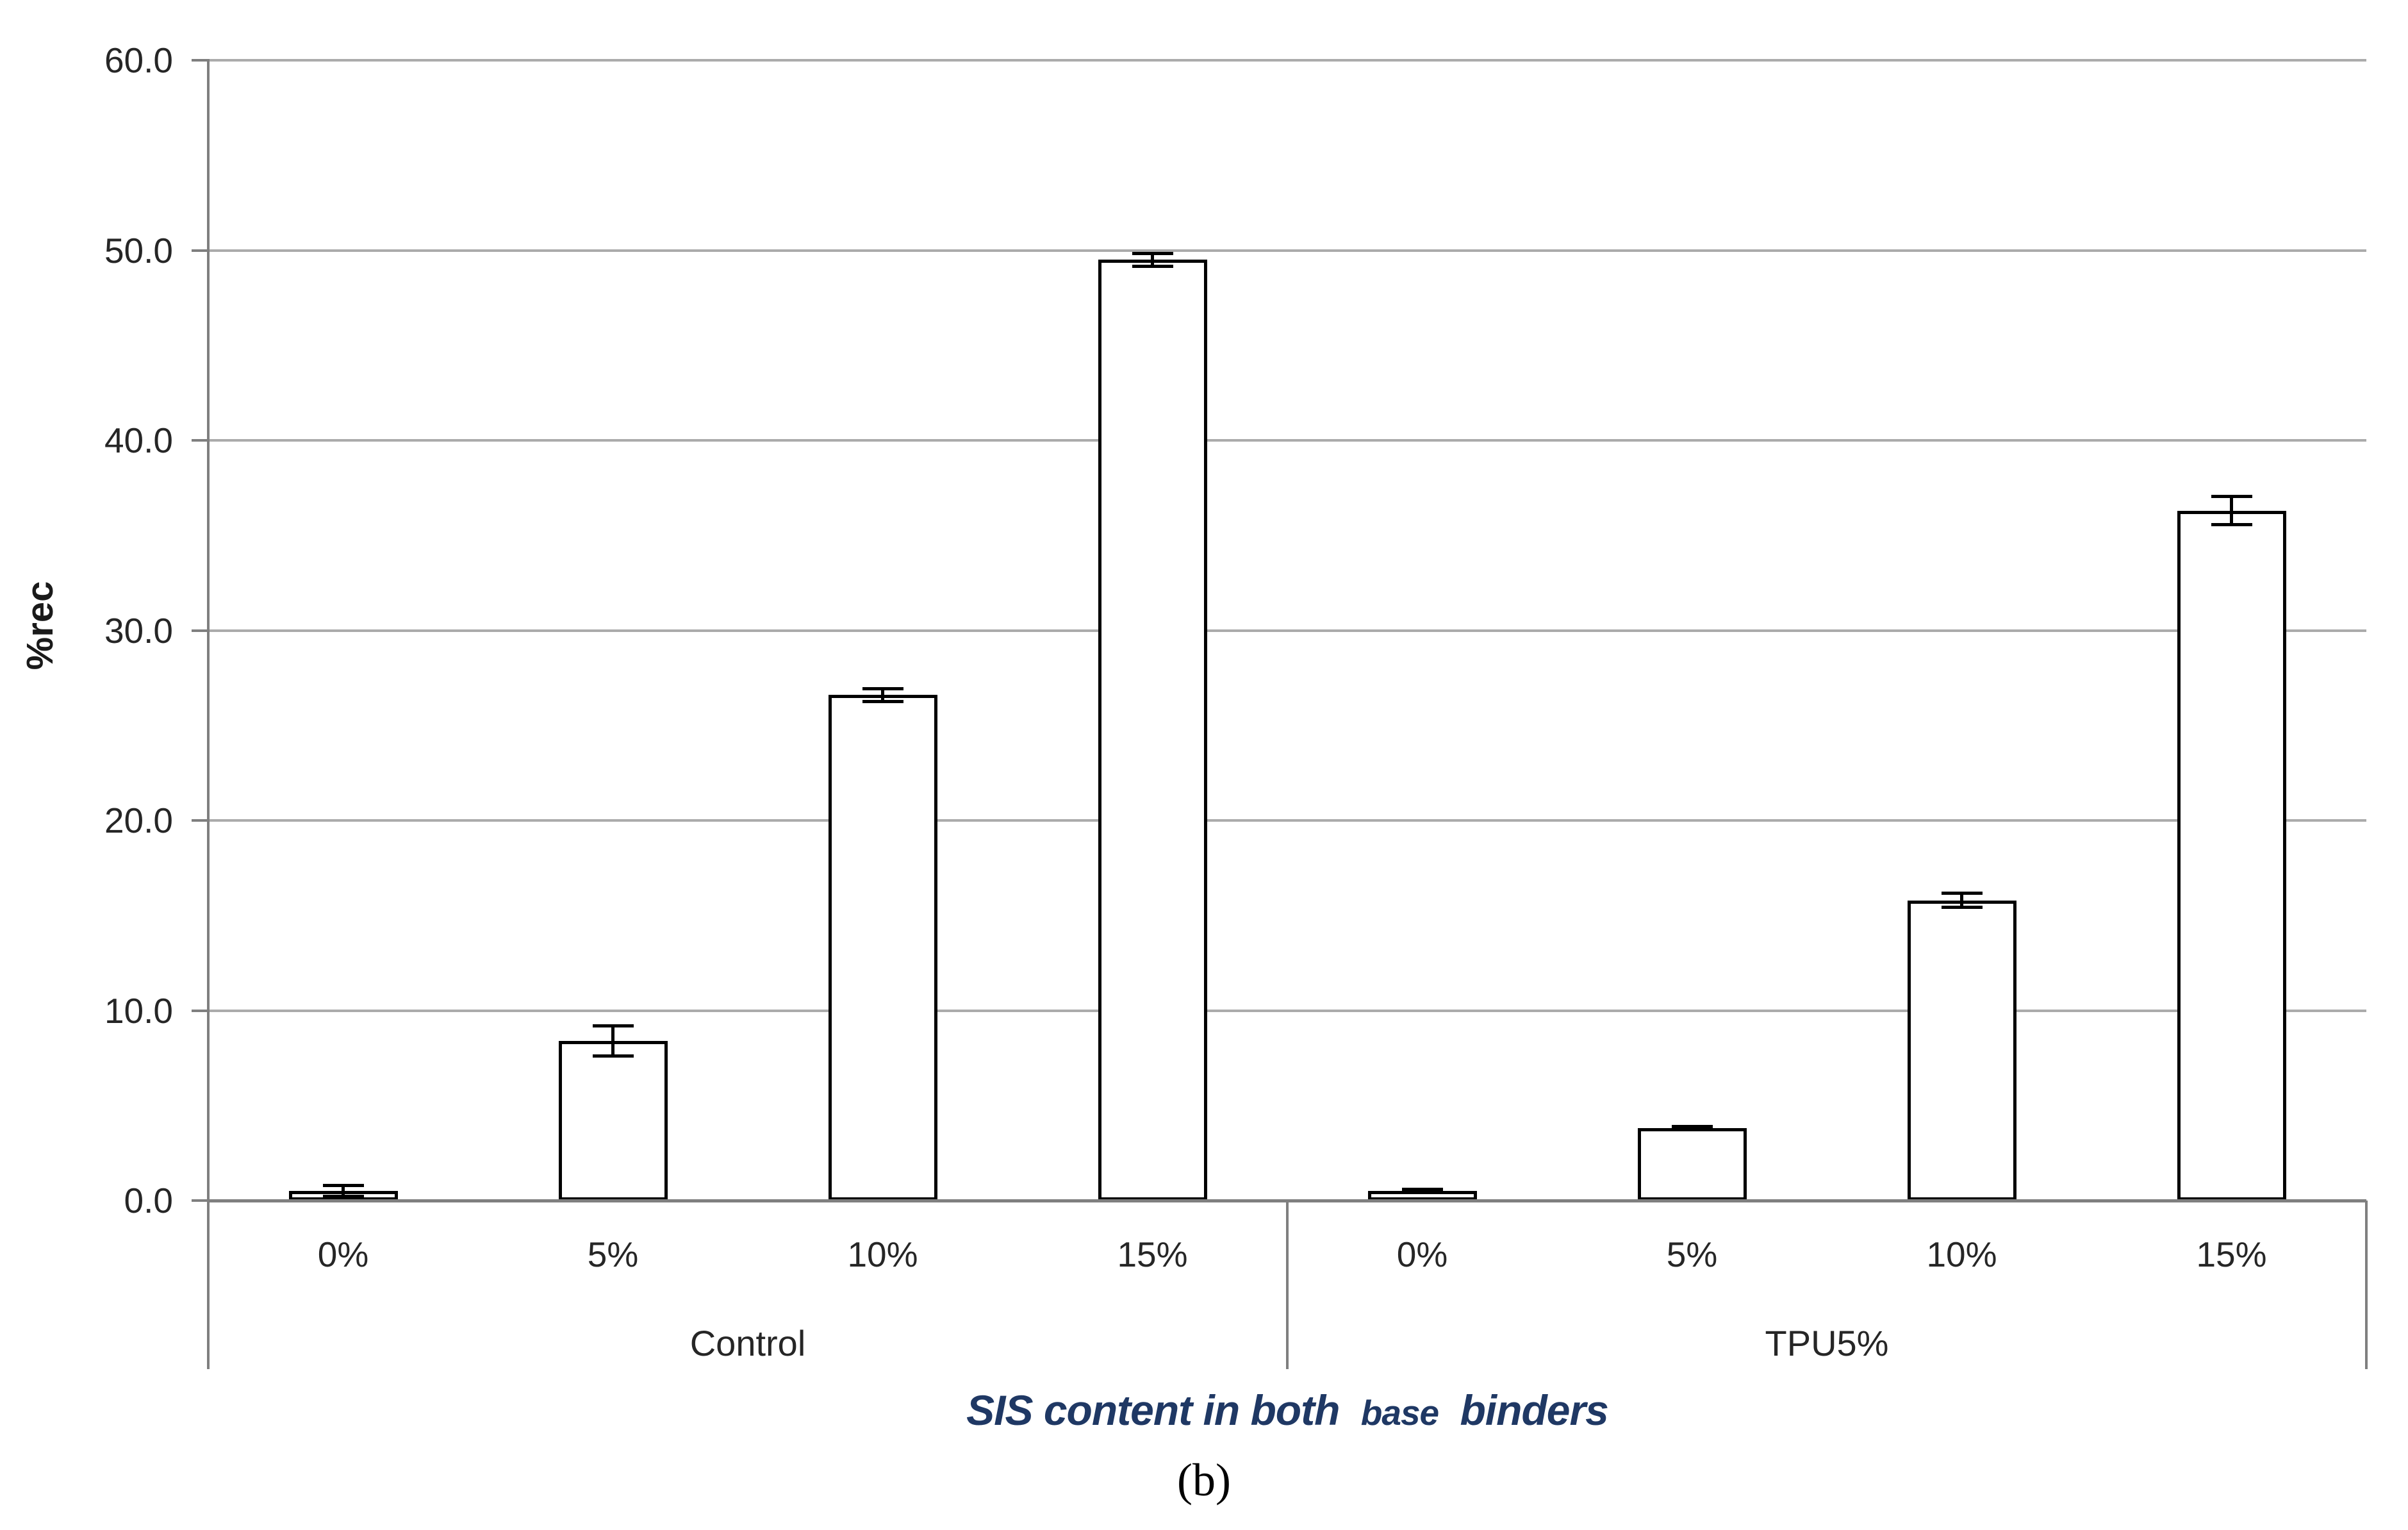  What do you see at coordinates (882, 695) in the screenshot?
I see `error-bar-line-Control-10%` at bounding box center [882, 695].